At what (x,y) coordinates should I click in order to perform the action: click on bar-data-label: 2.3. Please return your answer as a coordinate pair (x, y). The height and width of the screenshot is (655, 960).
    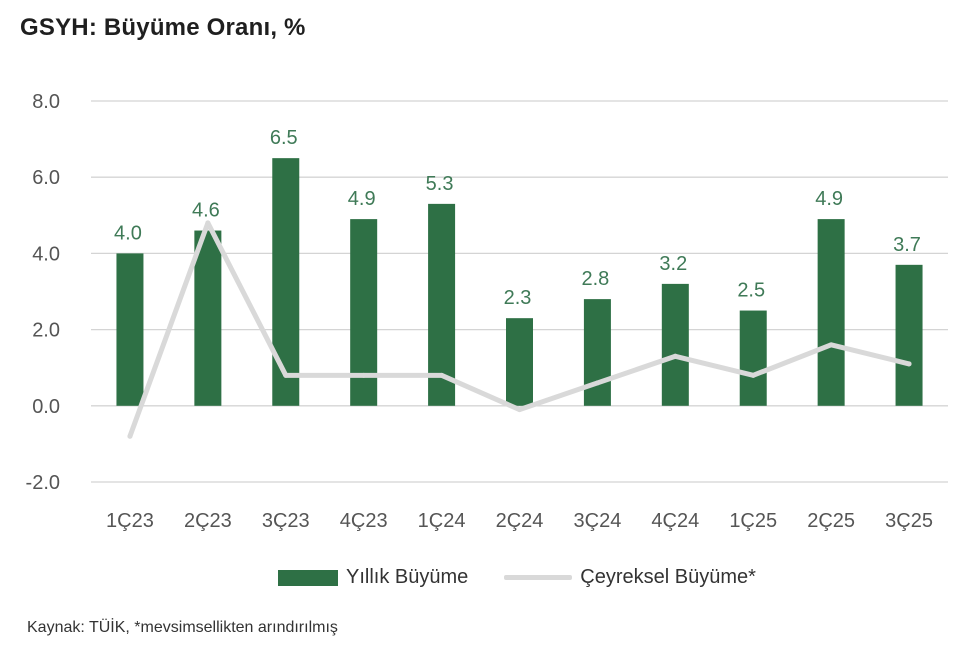
    Looking at the image, I should click on (518, 298).